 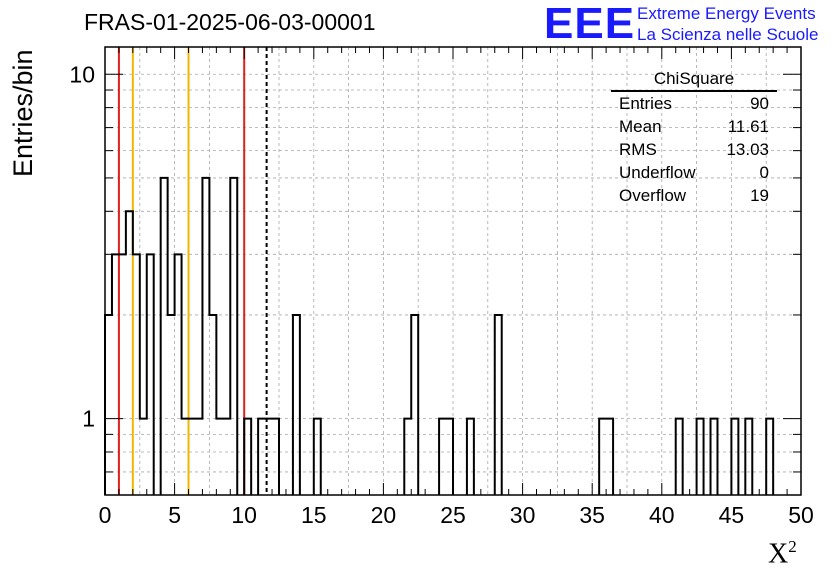 What do you see at coordinates (653, 195) in the screenshot?
I see `stats-key: Overflow` at bounding box center [653, 195].